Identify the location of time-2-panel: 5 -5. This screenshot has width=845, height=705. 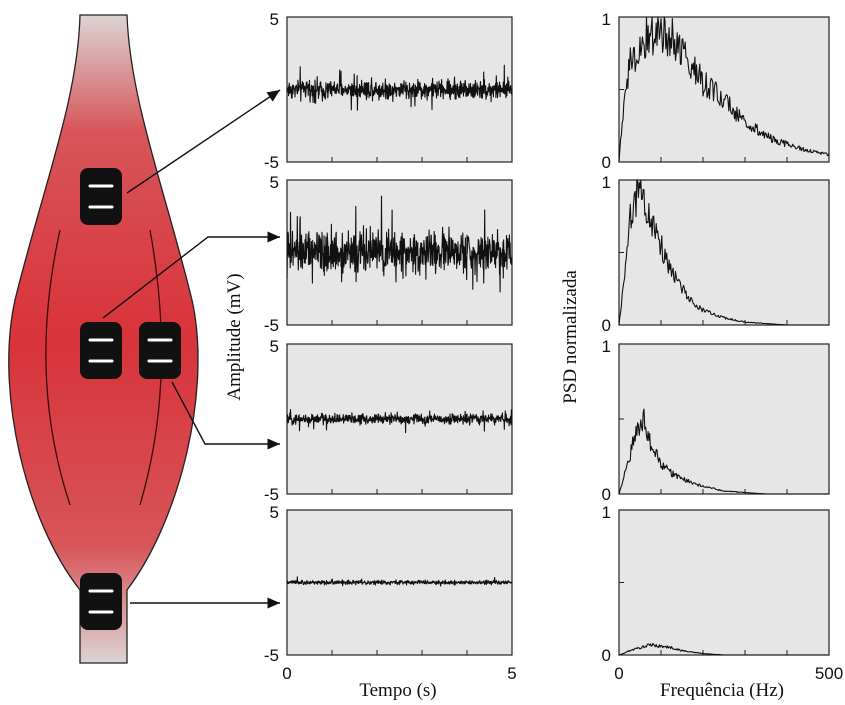
(388, 254).